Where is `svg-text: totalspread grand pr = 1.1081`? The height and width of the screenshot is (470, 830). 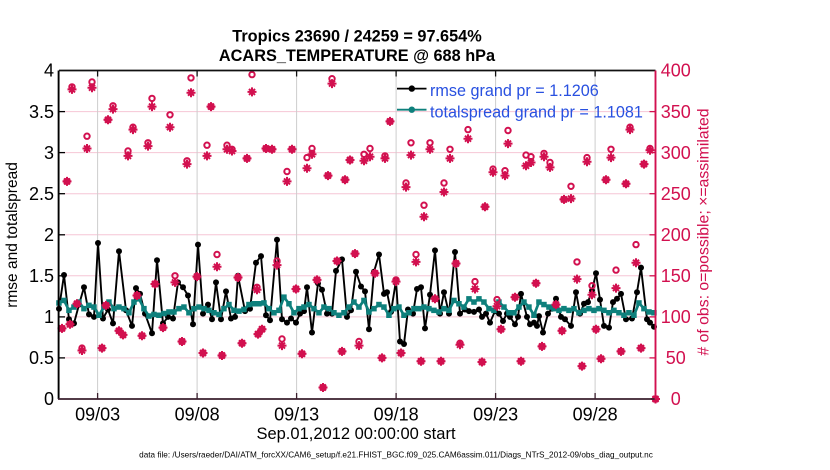
svg-text: totalspread grand pr = 1.1081 is located at coordinates (536, 112).